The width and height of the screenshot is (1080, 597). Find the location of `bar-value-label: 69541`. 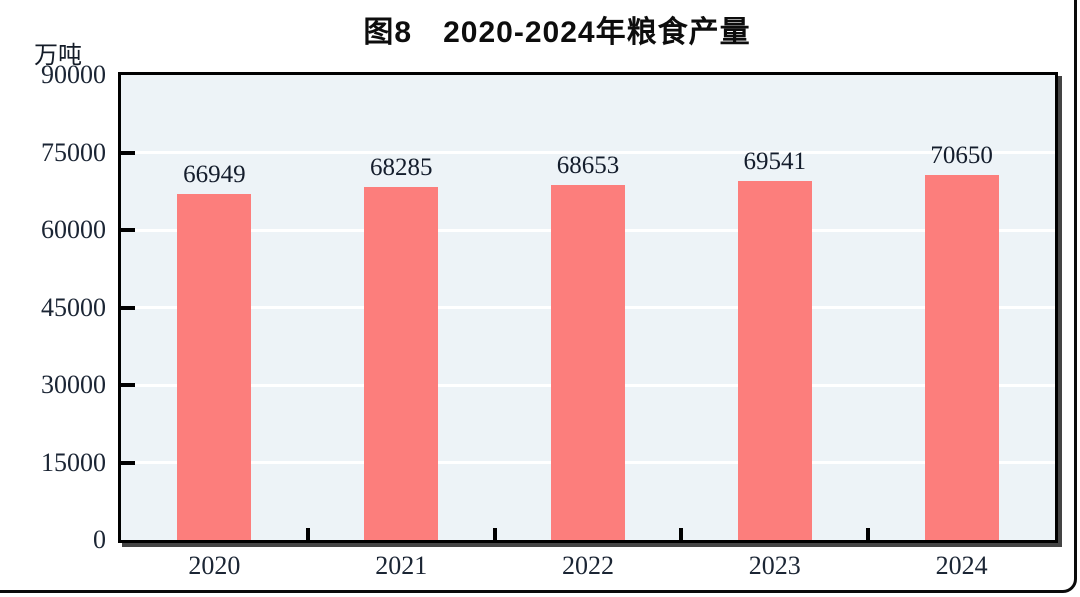

bar-value-label: 69541 is located at coordinates (775, 161).